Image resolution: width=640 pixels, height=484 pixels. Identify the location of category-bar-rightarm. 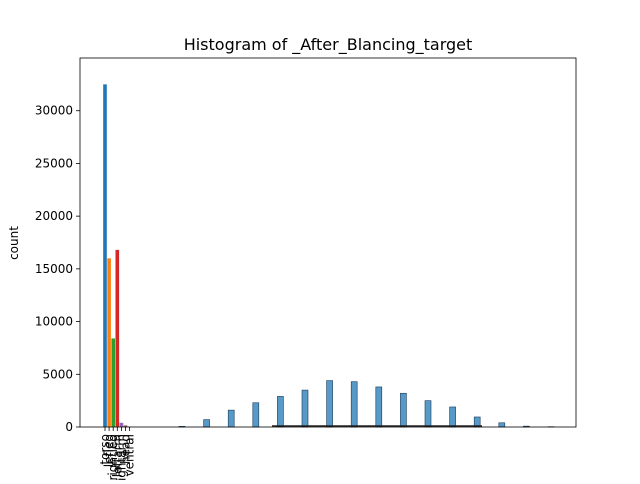
(122, 425).